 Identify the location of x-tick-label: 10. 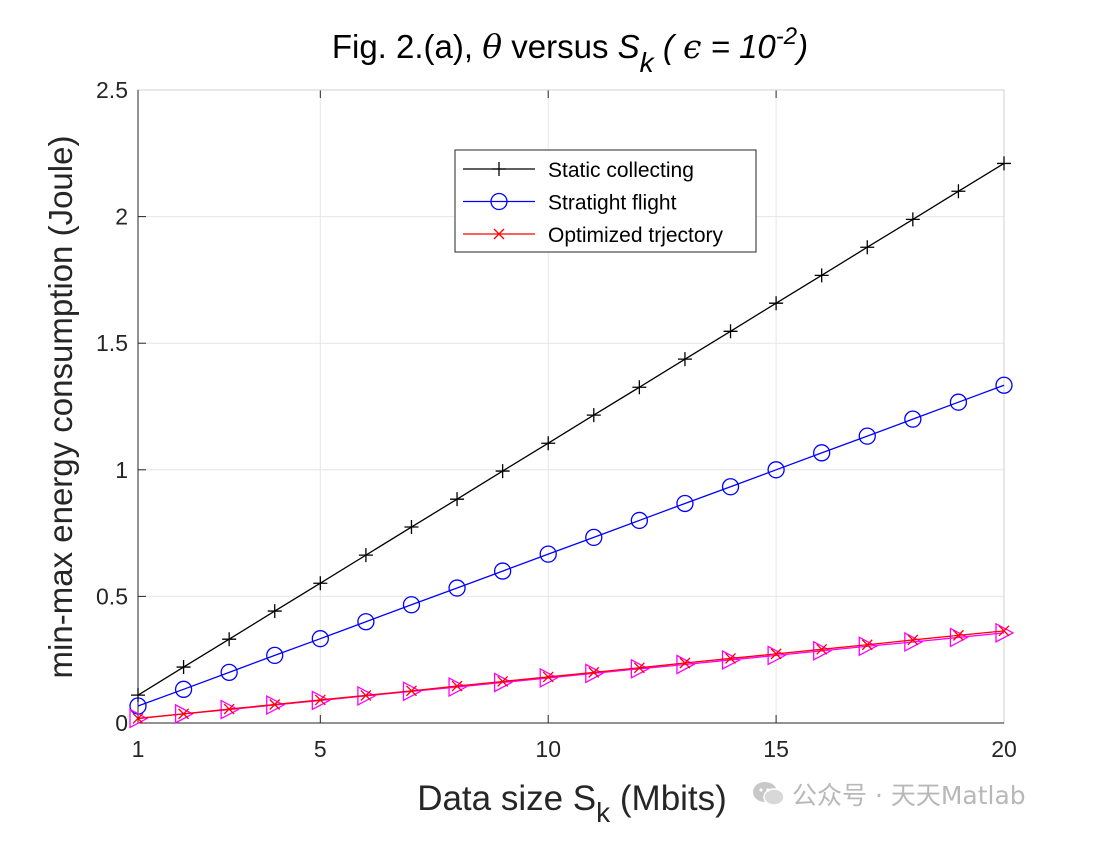
(548, 749).